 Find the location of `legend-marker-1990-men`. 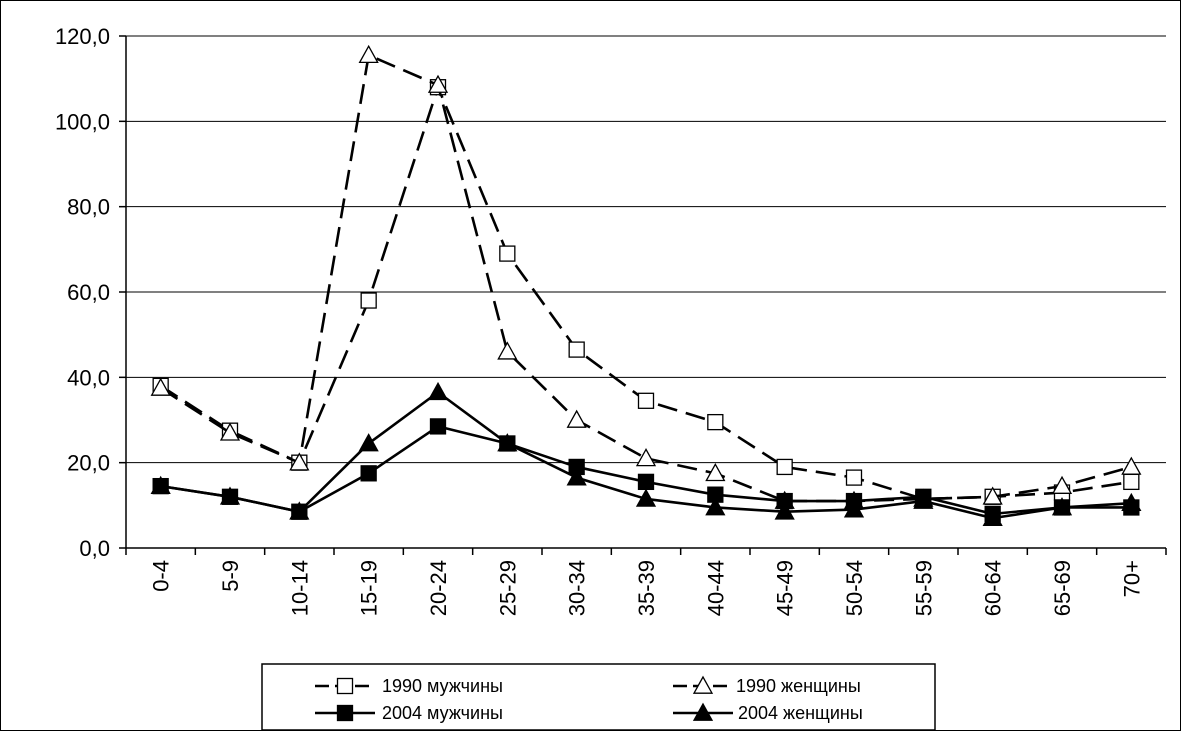

legend-marker-1990-men is located at coordinates (345, 686).